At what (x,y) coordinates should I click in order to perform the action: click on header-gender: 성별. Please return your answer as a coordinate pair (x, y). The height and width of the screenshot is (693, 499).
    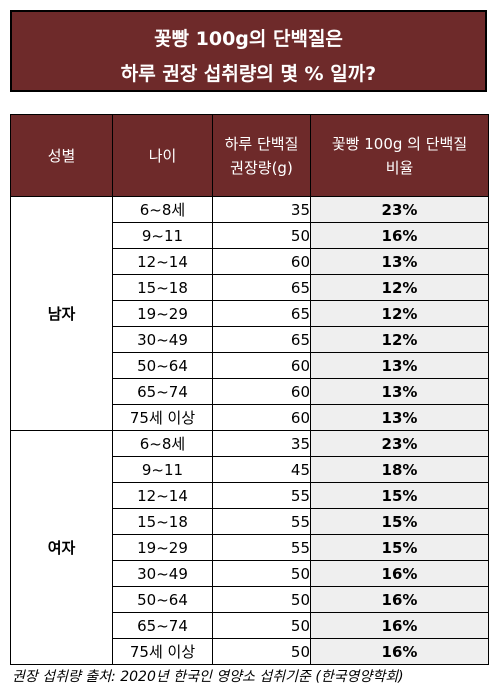
    Looking at the image, I should click on (61, 155).